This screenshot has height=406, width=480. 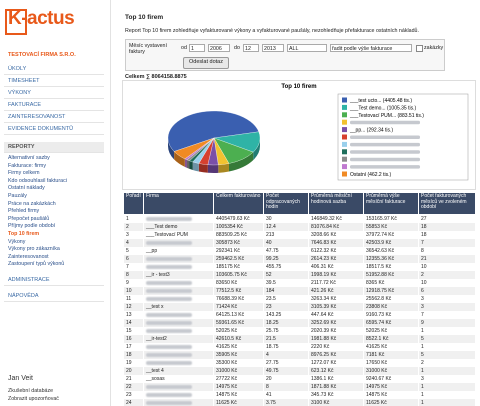 What do you see at coordinates (31, 391) in the screenshot?
I see `user-link: Zkušební databáze` at bounding box center [31, 391].